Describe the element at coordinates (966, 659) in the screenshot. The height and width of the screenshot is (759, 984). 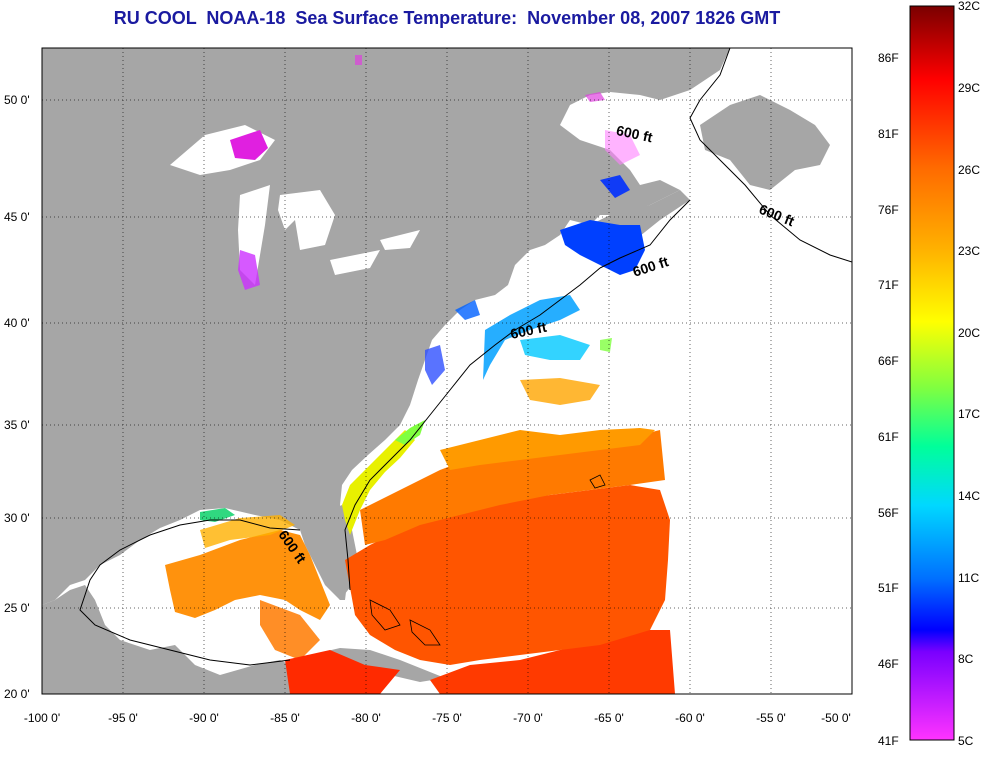
I see `colorbar-c-label: 8C` at that location.